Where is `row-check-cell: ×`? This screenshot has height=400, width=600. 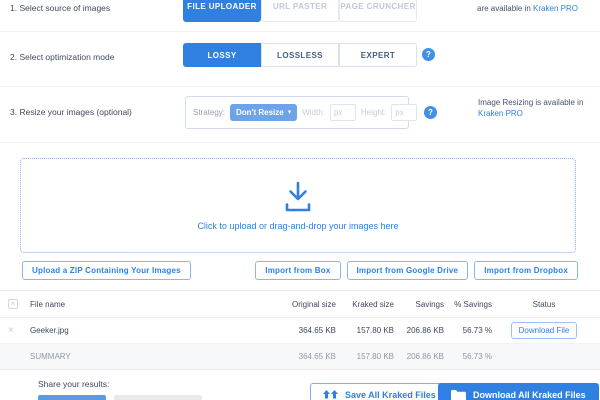 row-check-cell: × is located at coordinates (15, 330).